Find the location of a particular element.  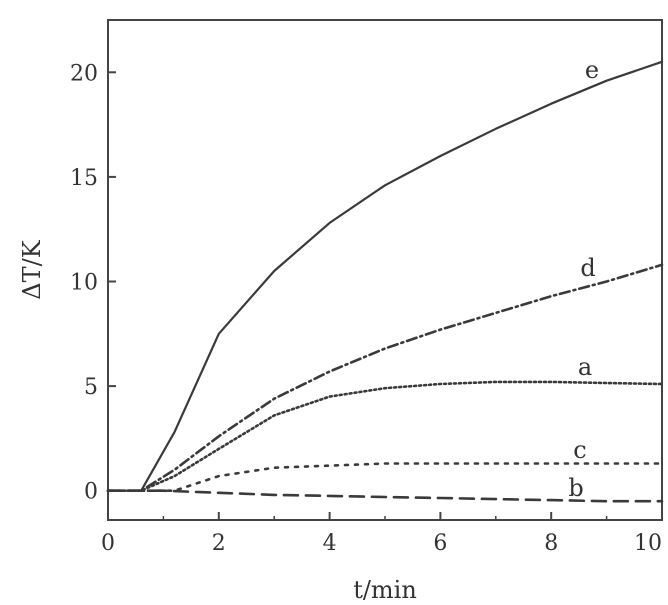

series-label-a: a is located at coordinates (585, 367).